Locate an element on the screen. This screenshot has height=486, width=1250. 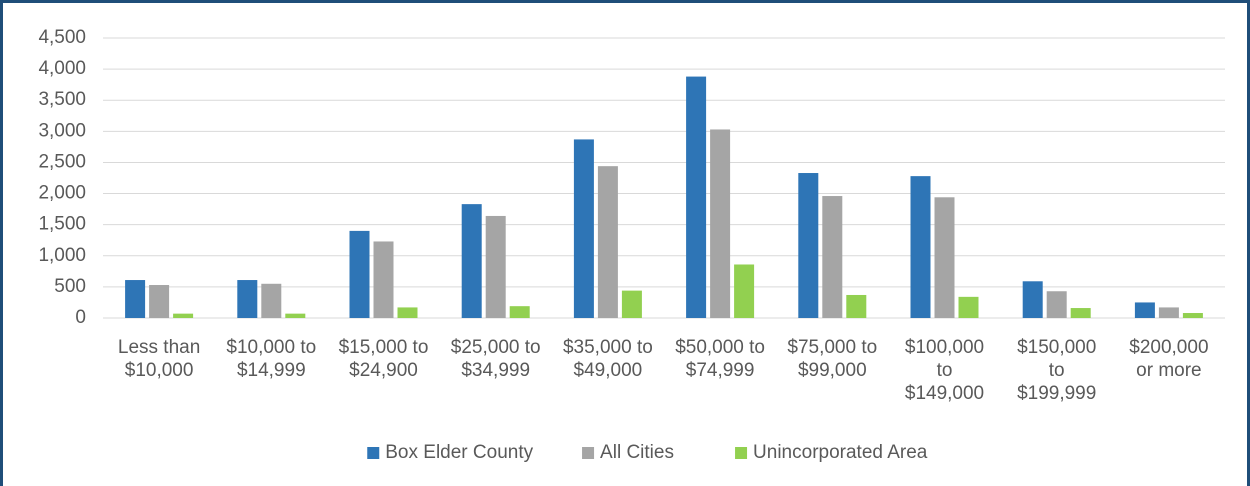
y-tick-label: 500 is located at coordinates (70, 286).